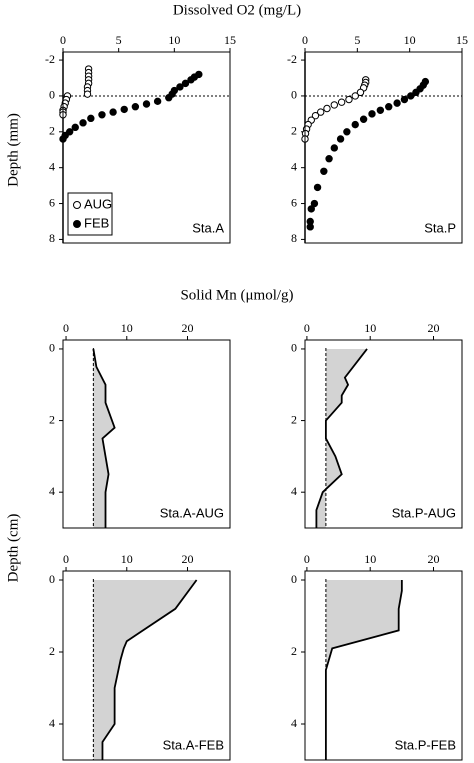 The width and height of the screenshot is (474, 763). Describe the element at coordinates (119, 40) in the screenshot. I see `x-tick-label: 5` at that location.